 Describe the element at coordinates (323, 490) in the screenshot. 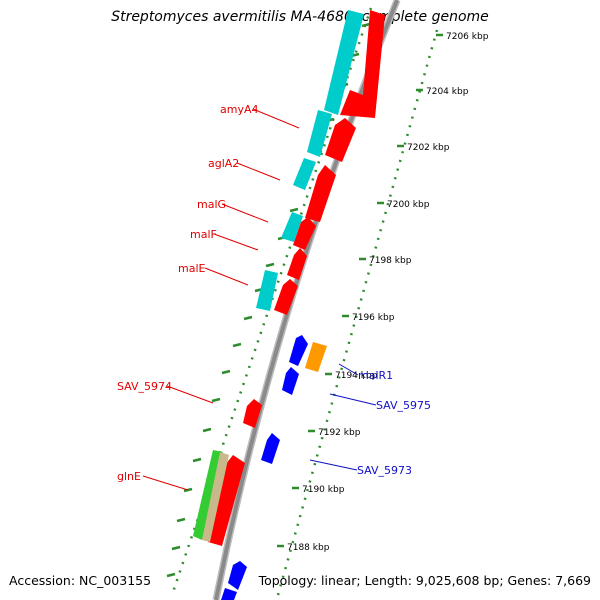

I see `tick-label: 7190 kbp` at that location.